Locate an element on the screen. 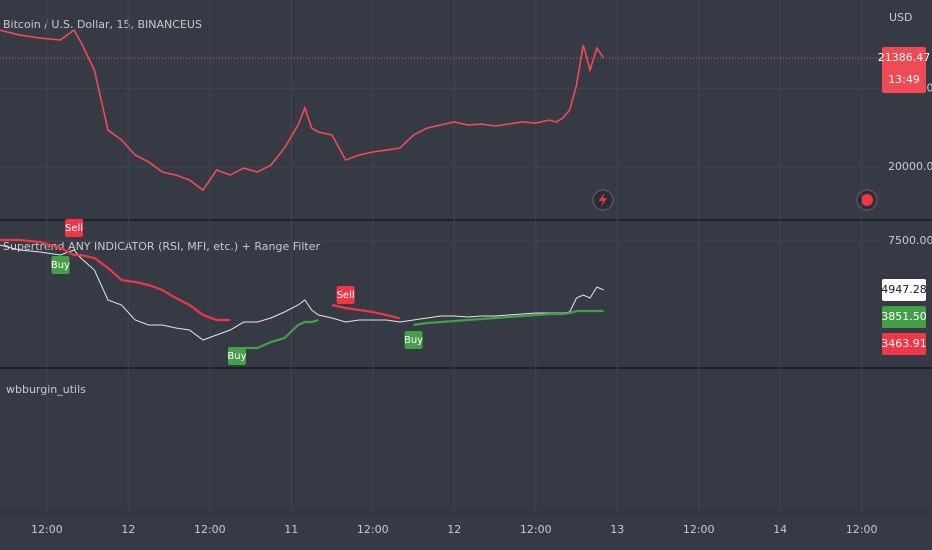 Image resolution: width=932 pixels, height=550 pixels. flag-icon-glyph is located at coordinates (867, 200).